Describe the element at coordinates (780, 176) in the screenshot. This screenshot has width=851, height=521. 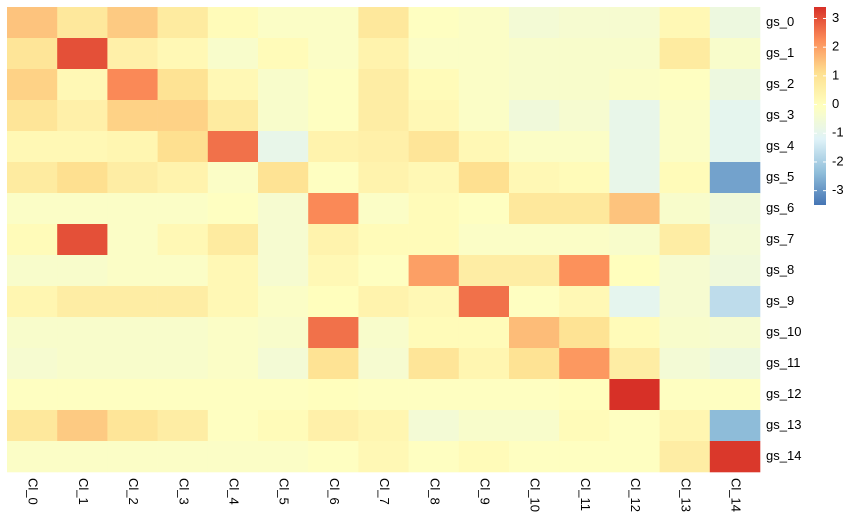
I see `row-label: gs_5` at that location.